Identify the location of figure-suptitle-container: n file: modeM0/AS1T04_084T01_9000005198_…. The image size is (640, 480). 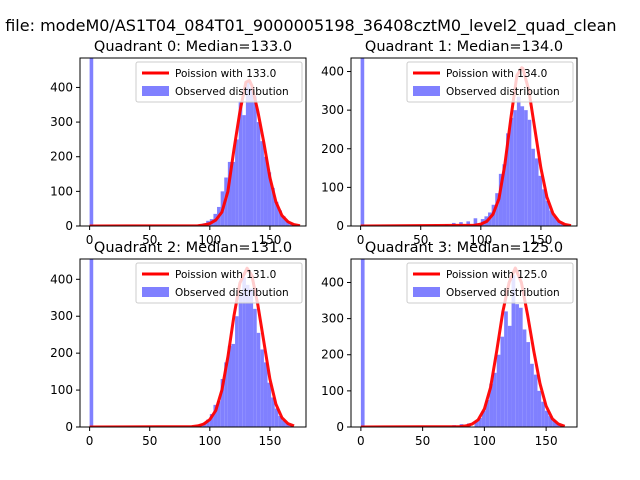
(320, 28).